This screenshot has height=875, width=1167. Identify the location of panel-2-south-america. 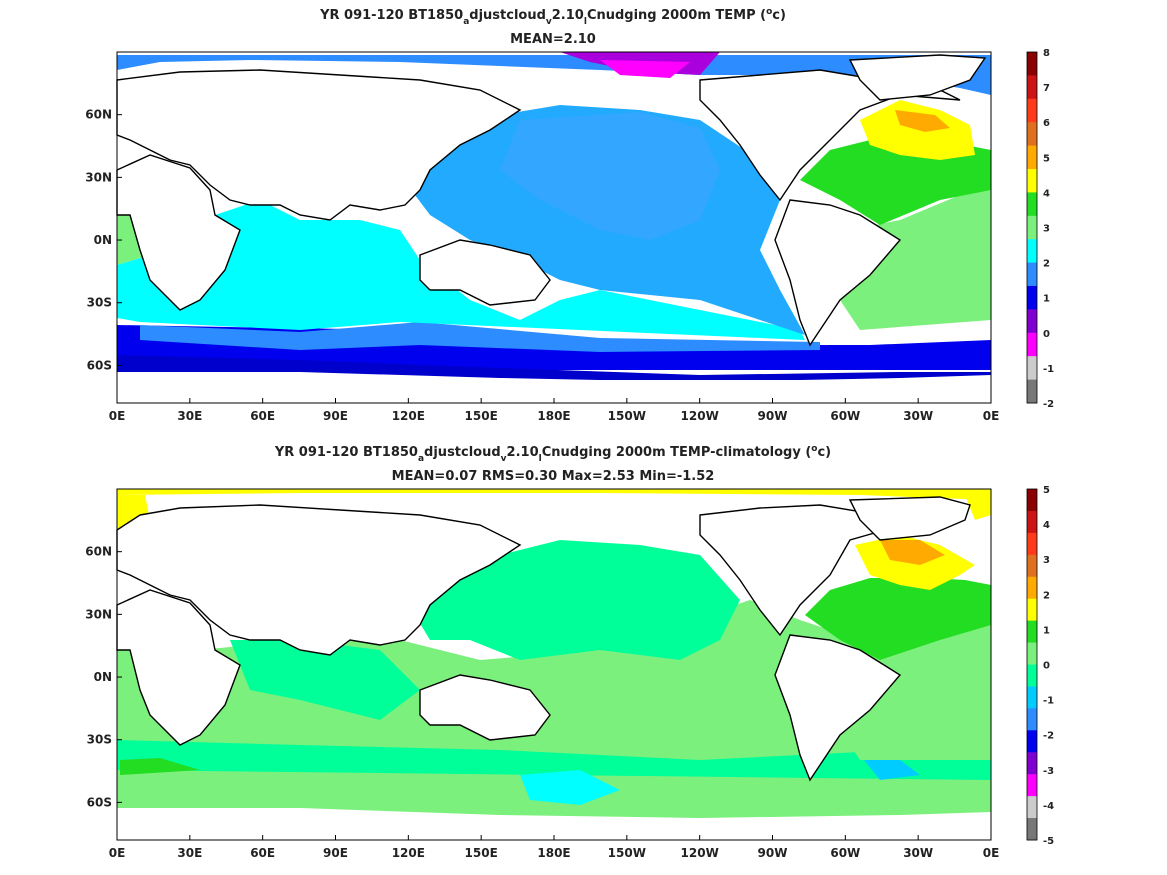
(838, 708).